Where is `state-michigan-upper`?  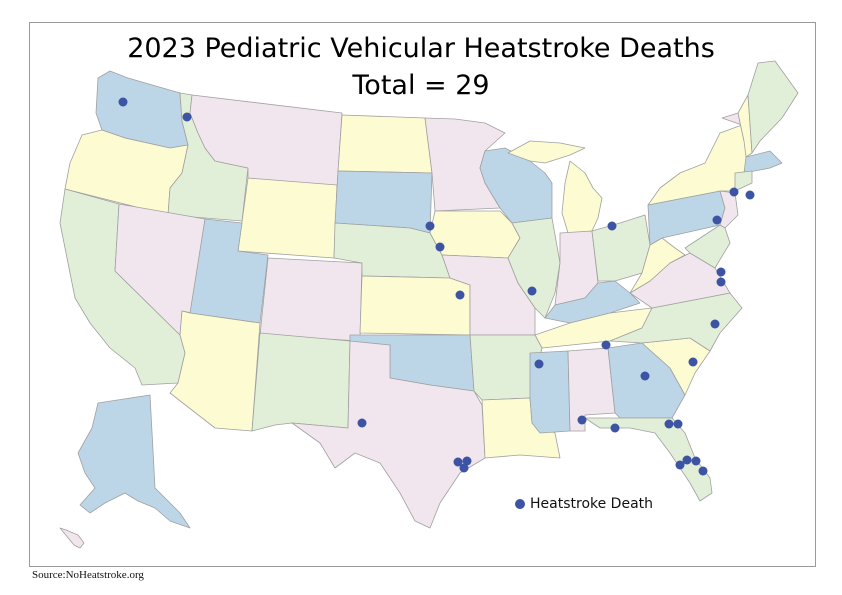
state-michigan-upper is located at coordinates (546, 152).